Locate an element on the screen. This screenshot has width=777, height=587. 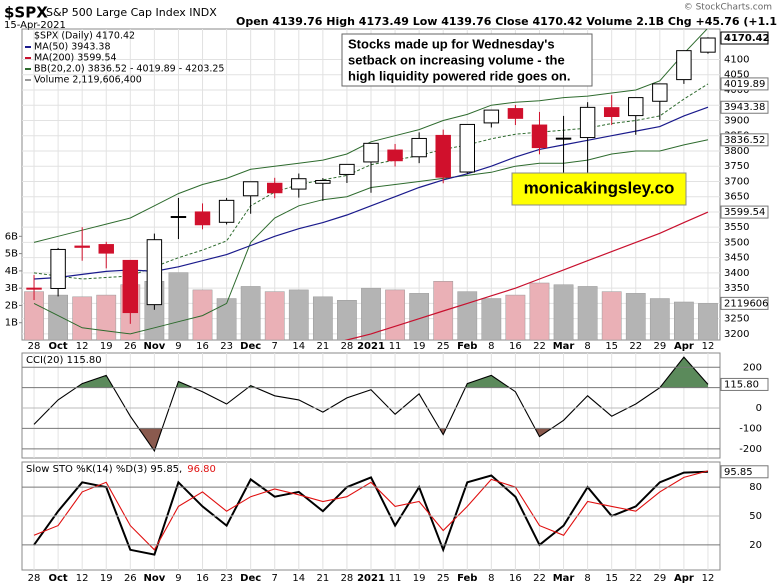
last-value-label: 3943.38 is located at coordinates (744, 107).